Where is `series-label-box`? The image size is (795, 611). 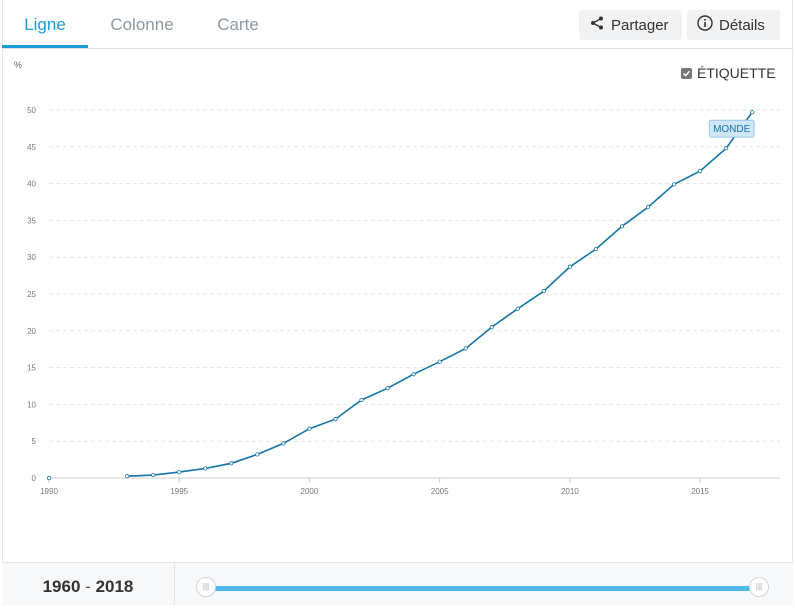
series-label-box is located at coordinates (731, 128).